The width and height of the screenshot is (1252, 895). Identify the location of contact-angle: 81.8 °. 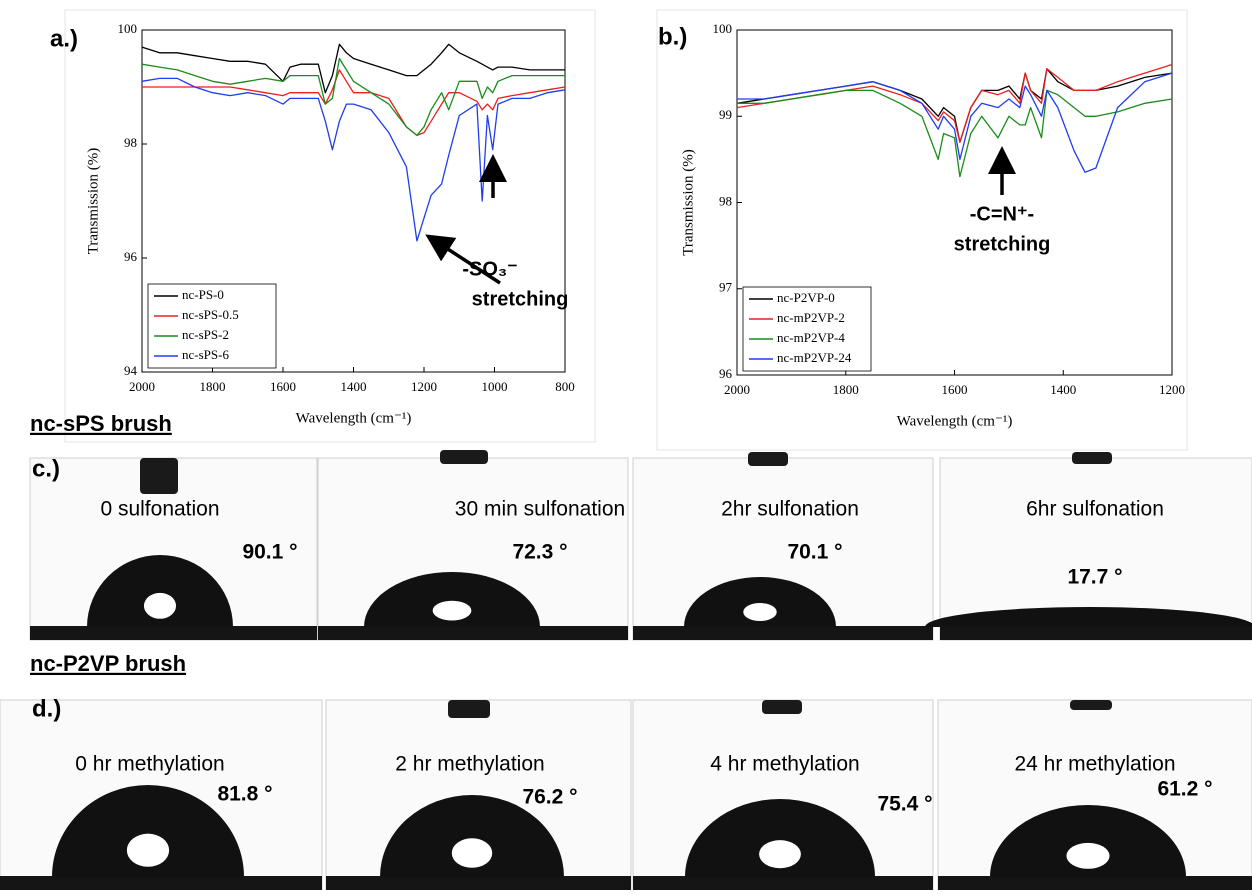
(244, 794).